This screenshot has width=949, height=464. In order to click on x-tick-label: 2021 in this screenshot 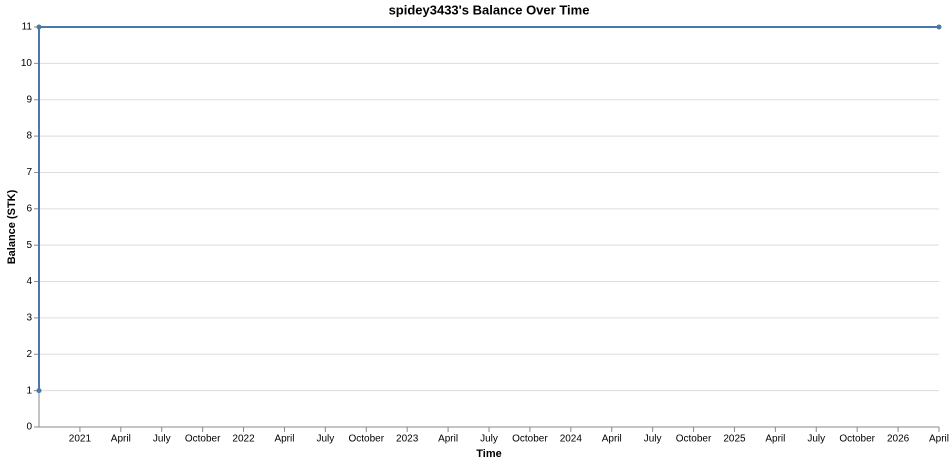, I will do `click(80, 439)`.